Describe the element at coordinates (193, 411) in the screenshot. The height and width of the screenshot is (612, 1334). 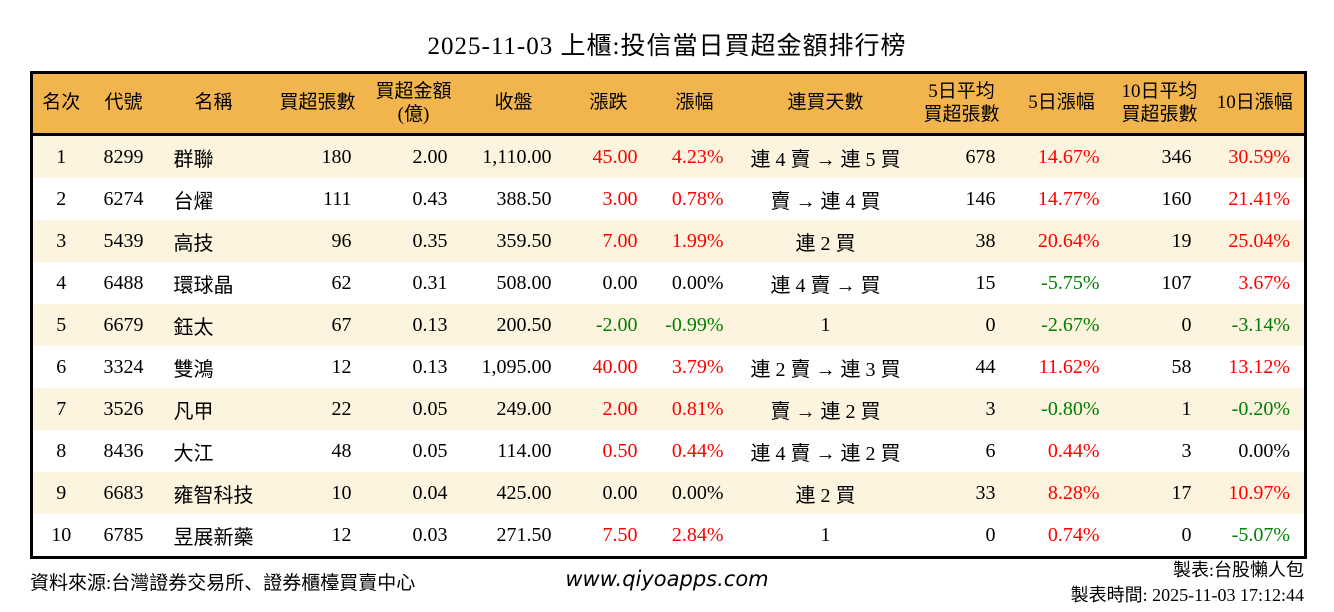
I see `cell-col3: 凡甲` at that location.